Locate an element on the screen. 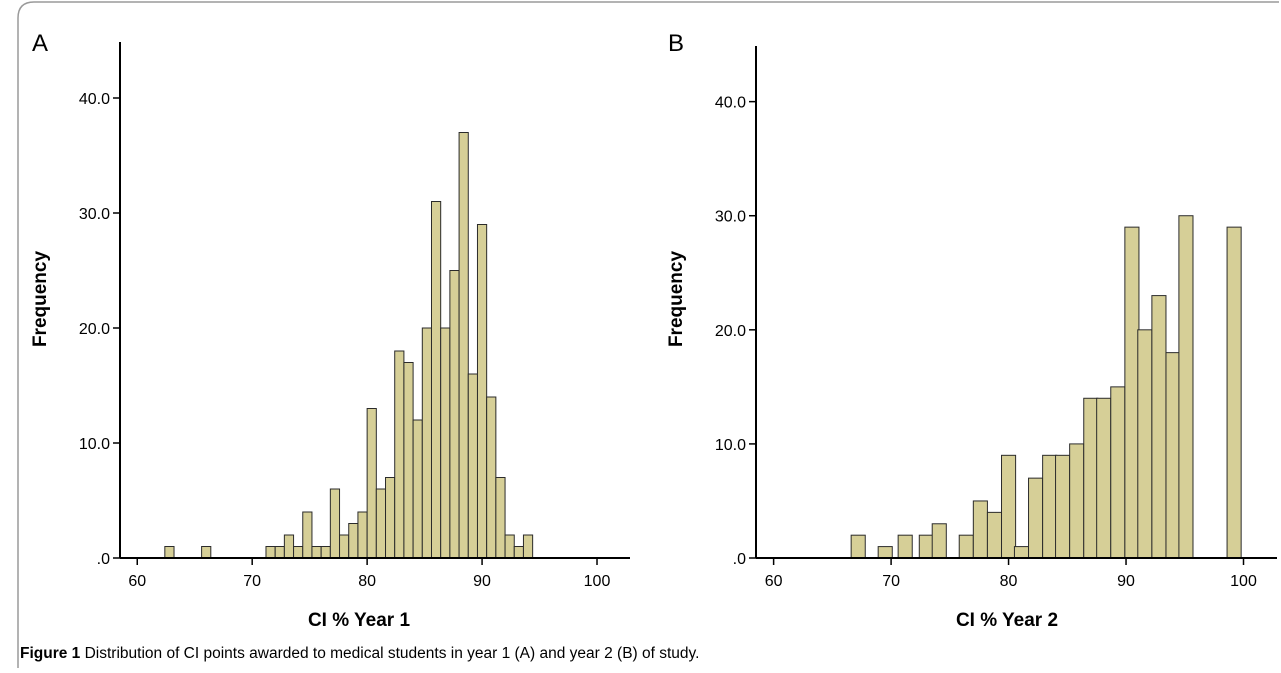 The image size is (1281, 673). x-axis-title: CI % Year 2 is located at coordinates (1007, 620).